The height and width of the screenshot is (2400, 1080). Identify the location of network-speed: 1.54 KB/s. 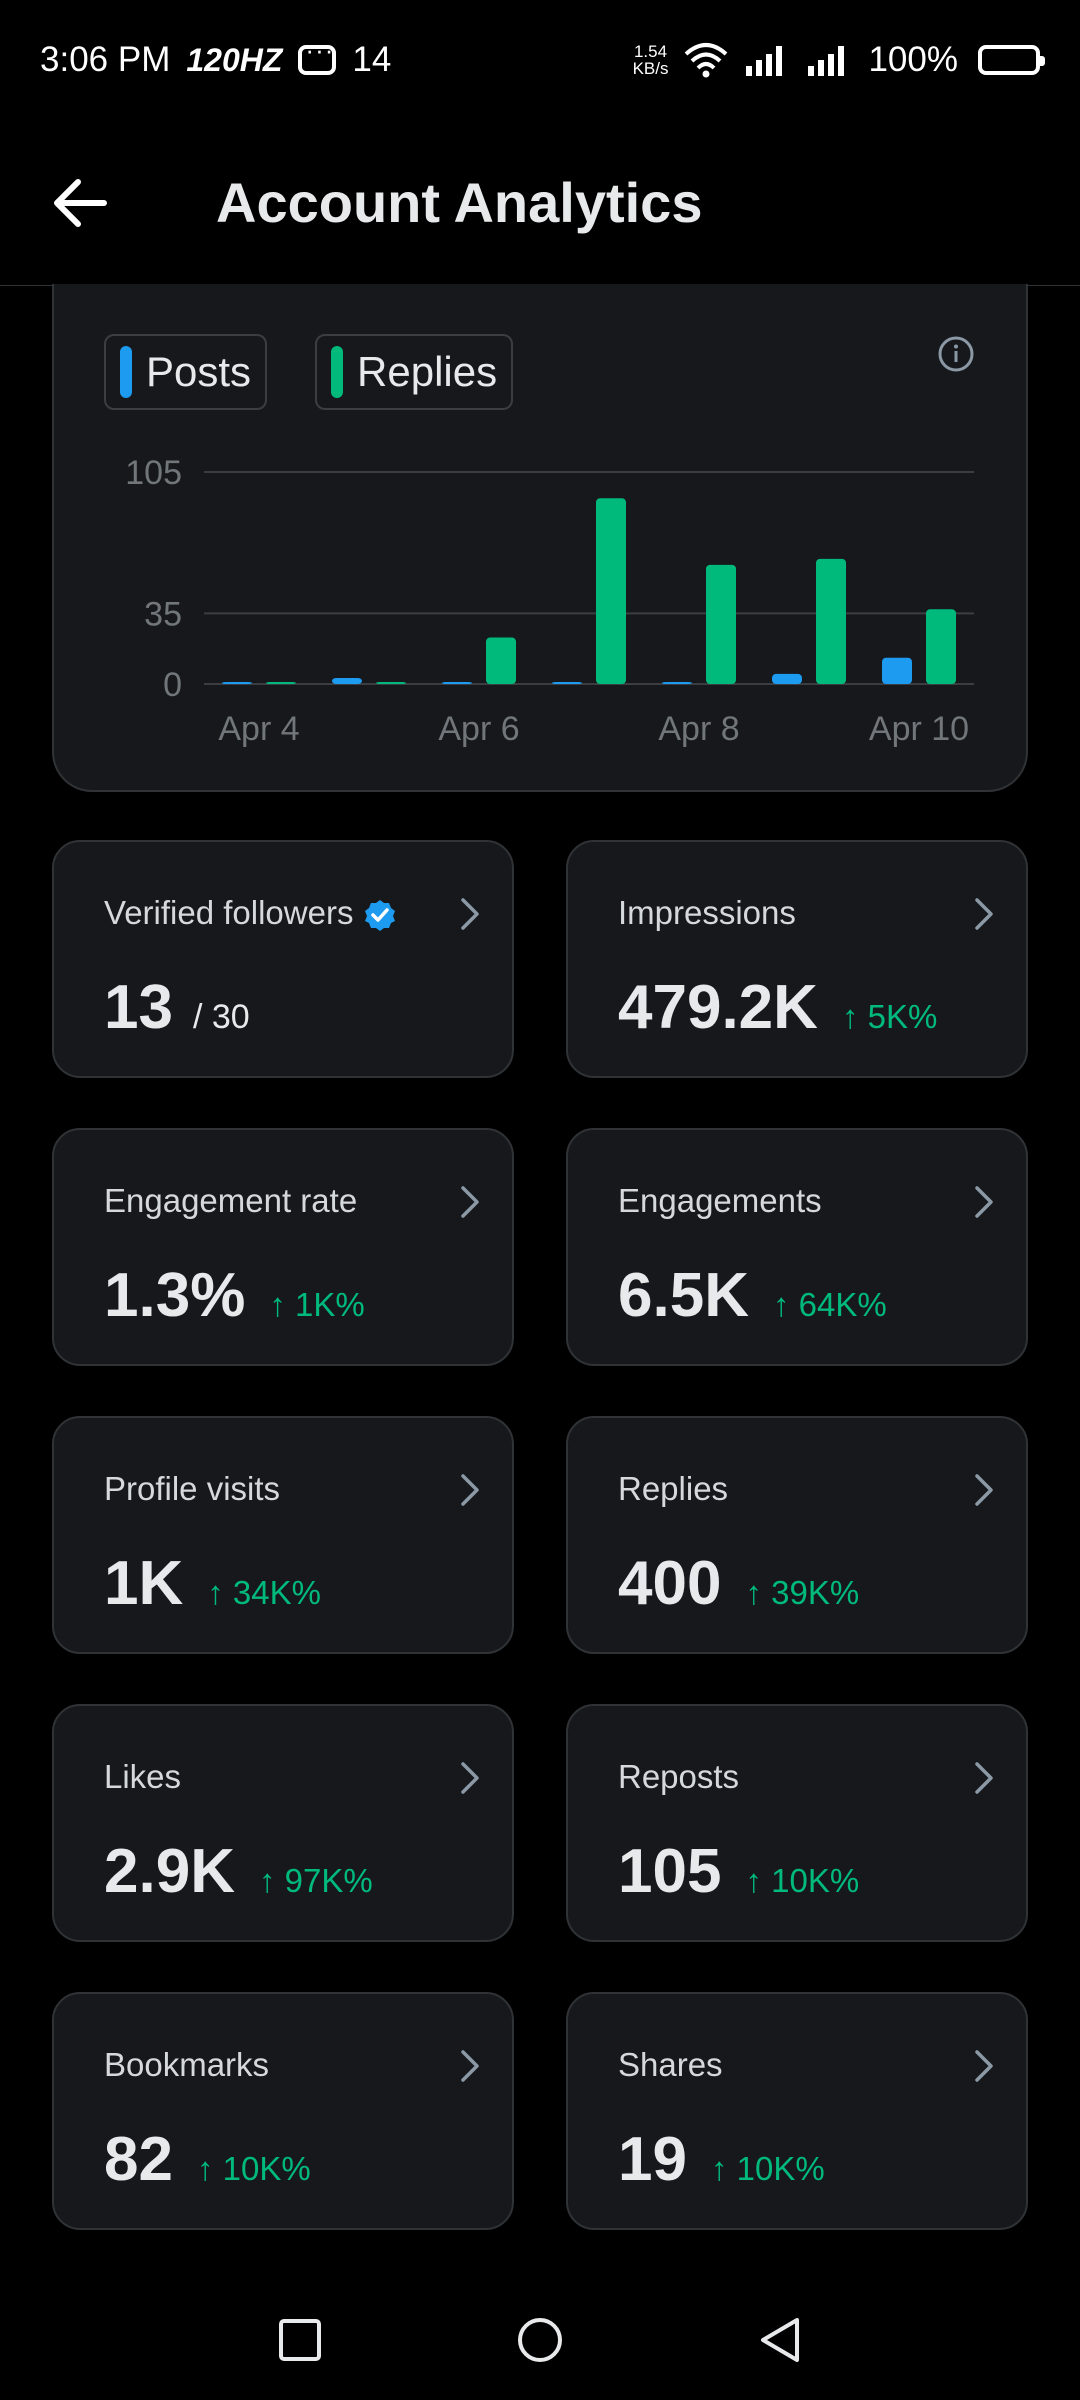
(651, 60).